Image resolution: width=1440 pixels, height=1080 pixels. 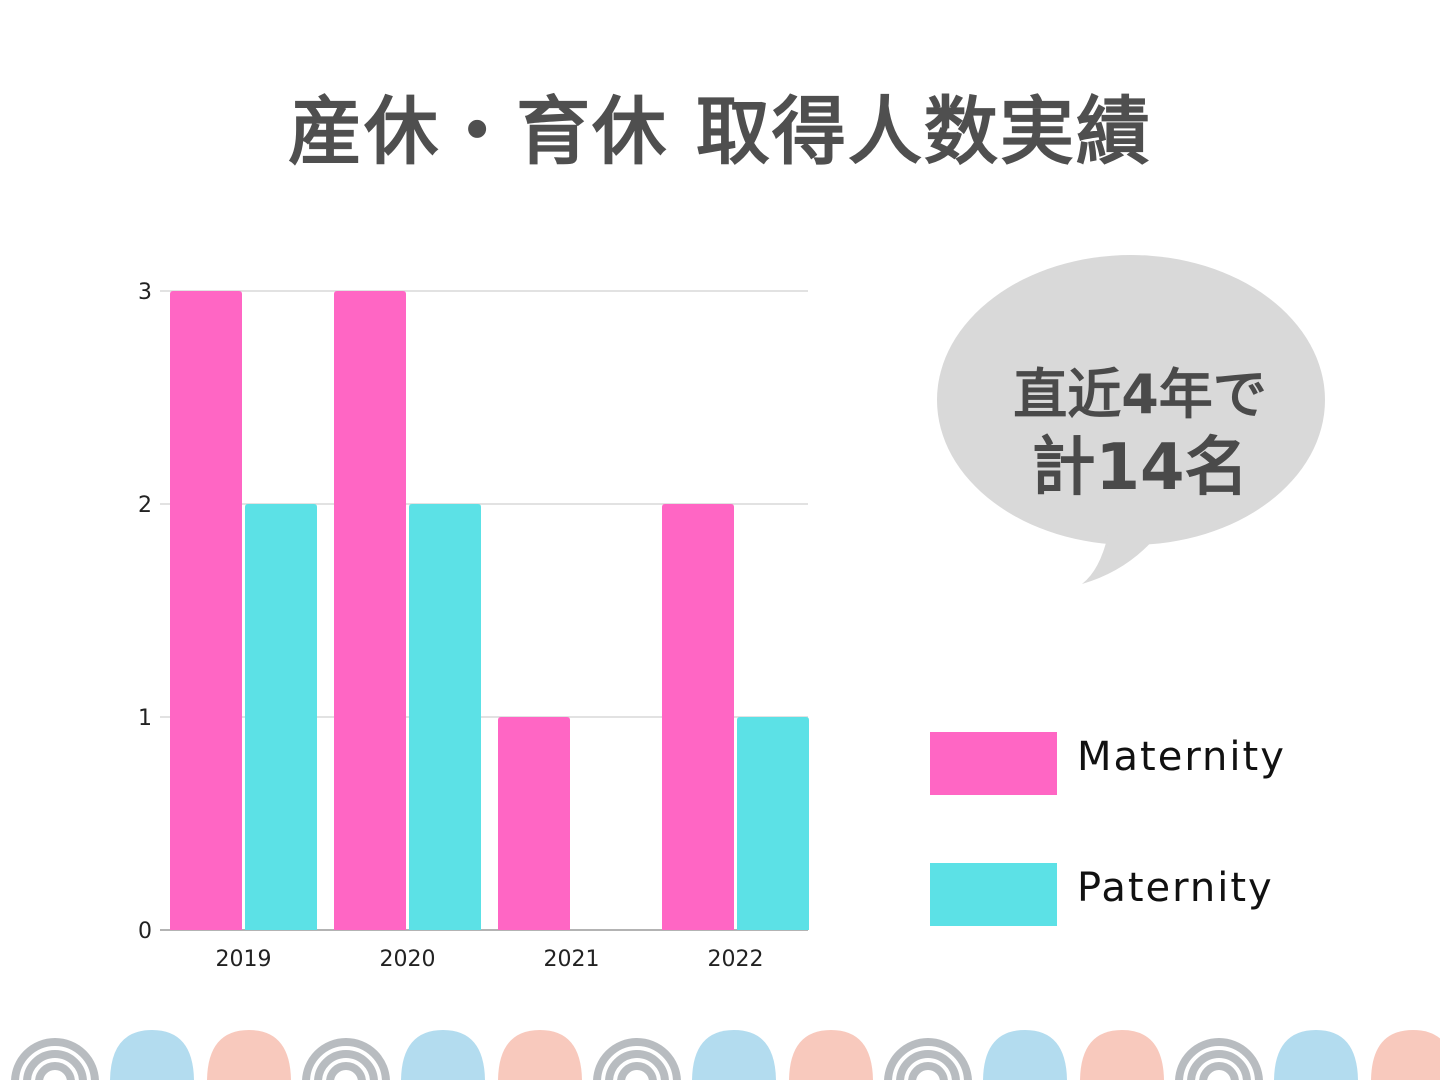 I want to click on bar-paternity-2019, so click(x=281, y=717).